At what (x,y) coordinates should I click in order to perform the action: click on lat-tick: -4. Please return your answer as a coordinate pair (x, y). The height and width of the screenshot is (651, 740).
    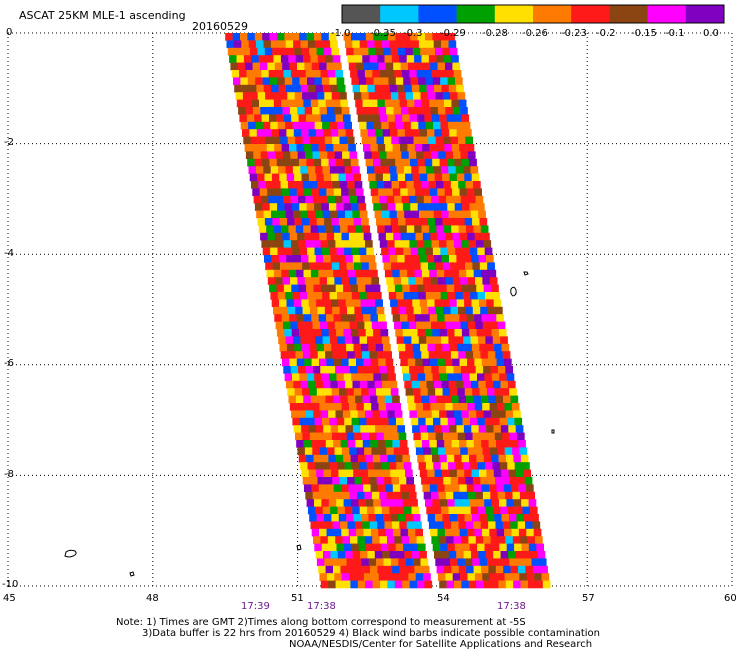
    Looking at the image, I should click on (9, 253).